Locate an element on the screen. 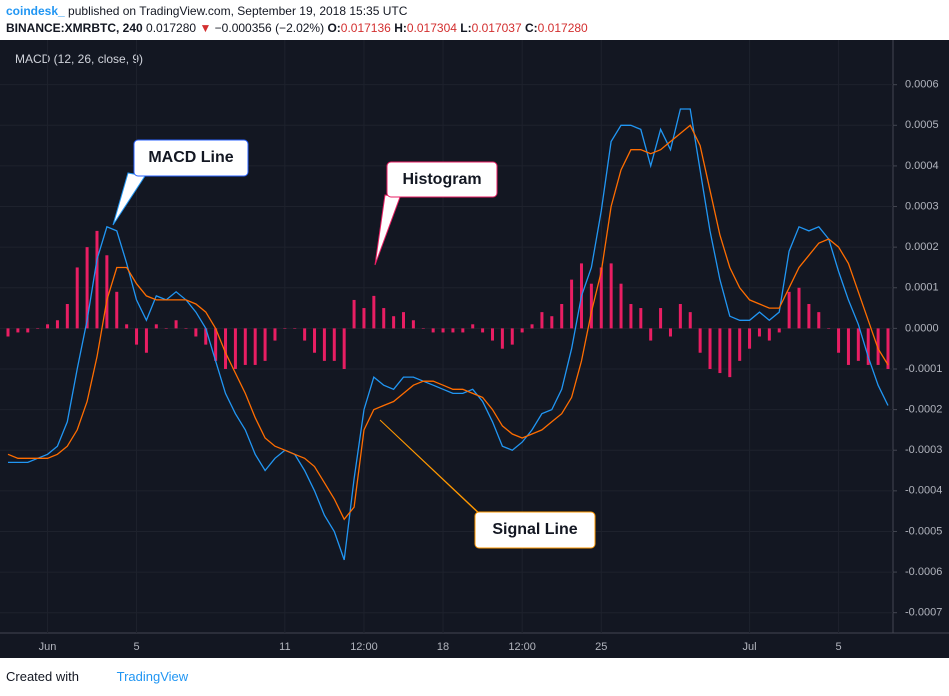 The width and height of the screenshot is (949, 696). callout-text: Signal Line is located at coordinates (534, 529).